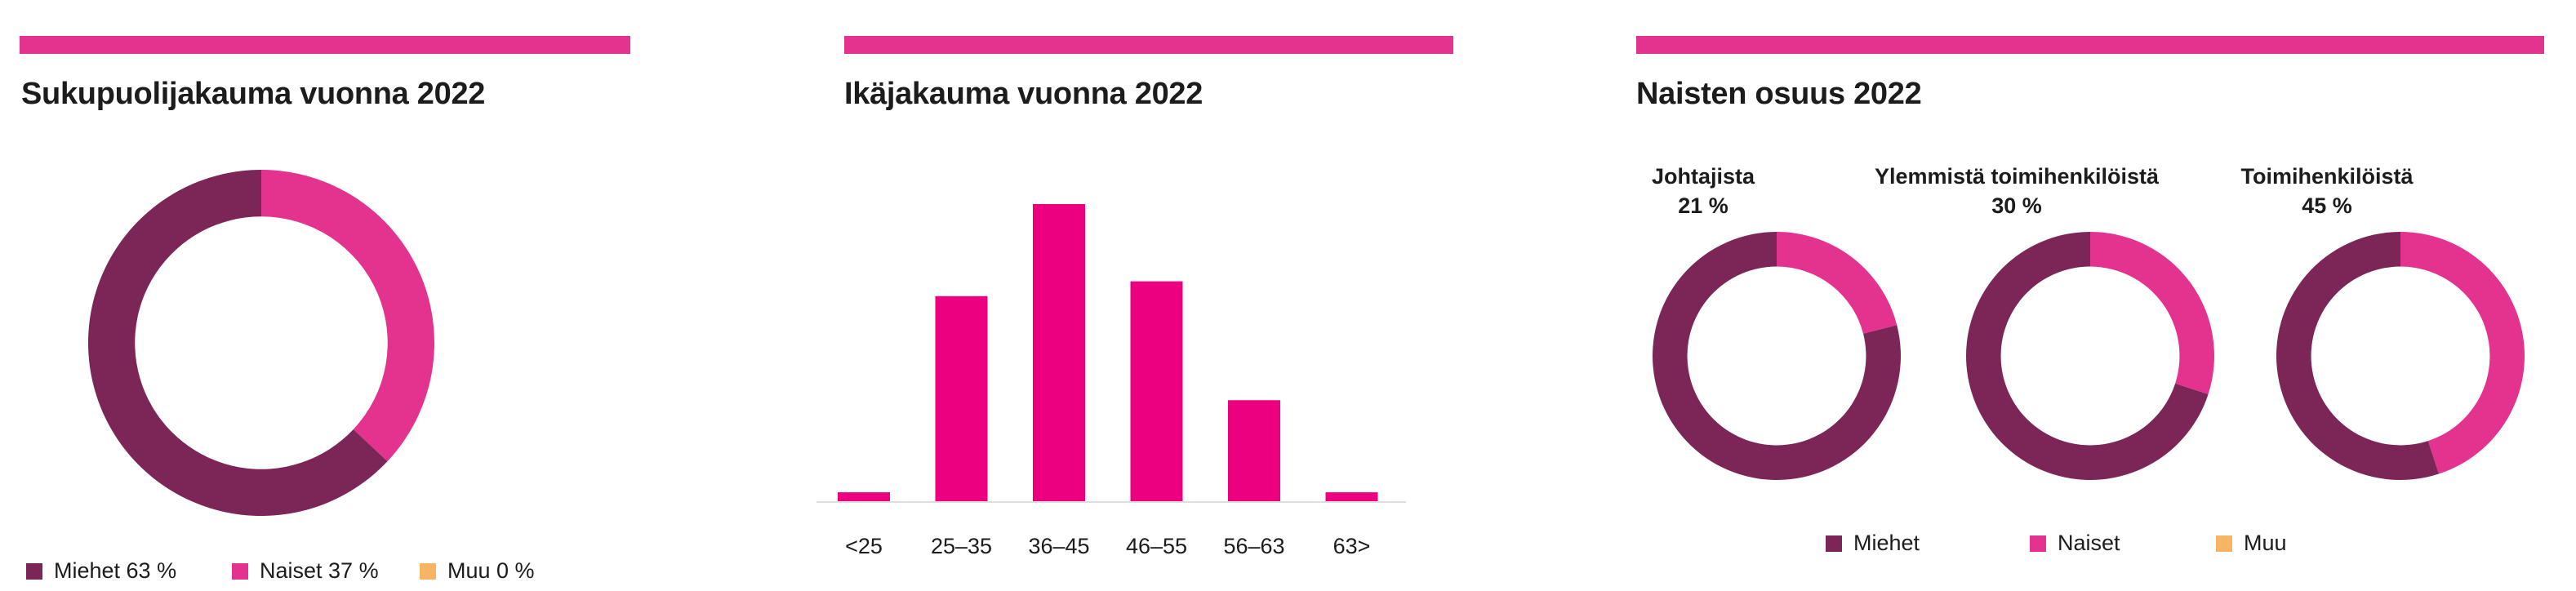  What do you see at coordinates (1253, 546) in the screenshot?
I see `age-tick-label: 56–63` at bounding box center [1253, 546].